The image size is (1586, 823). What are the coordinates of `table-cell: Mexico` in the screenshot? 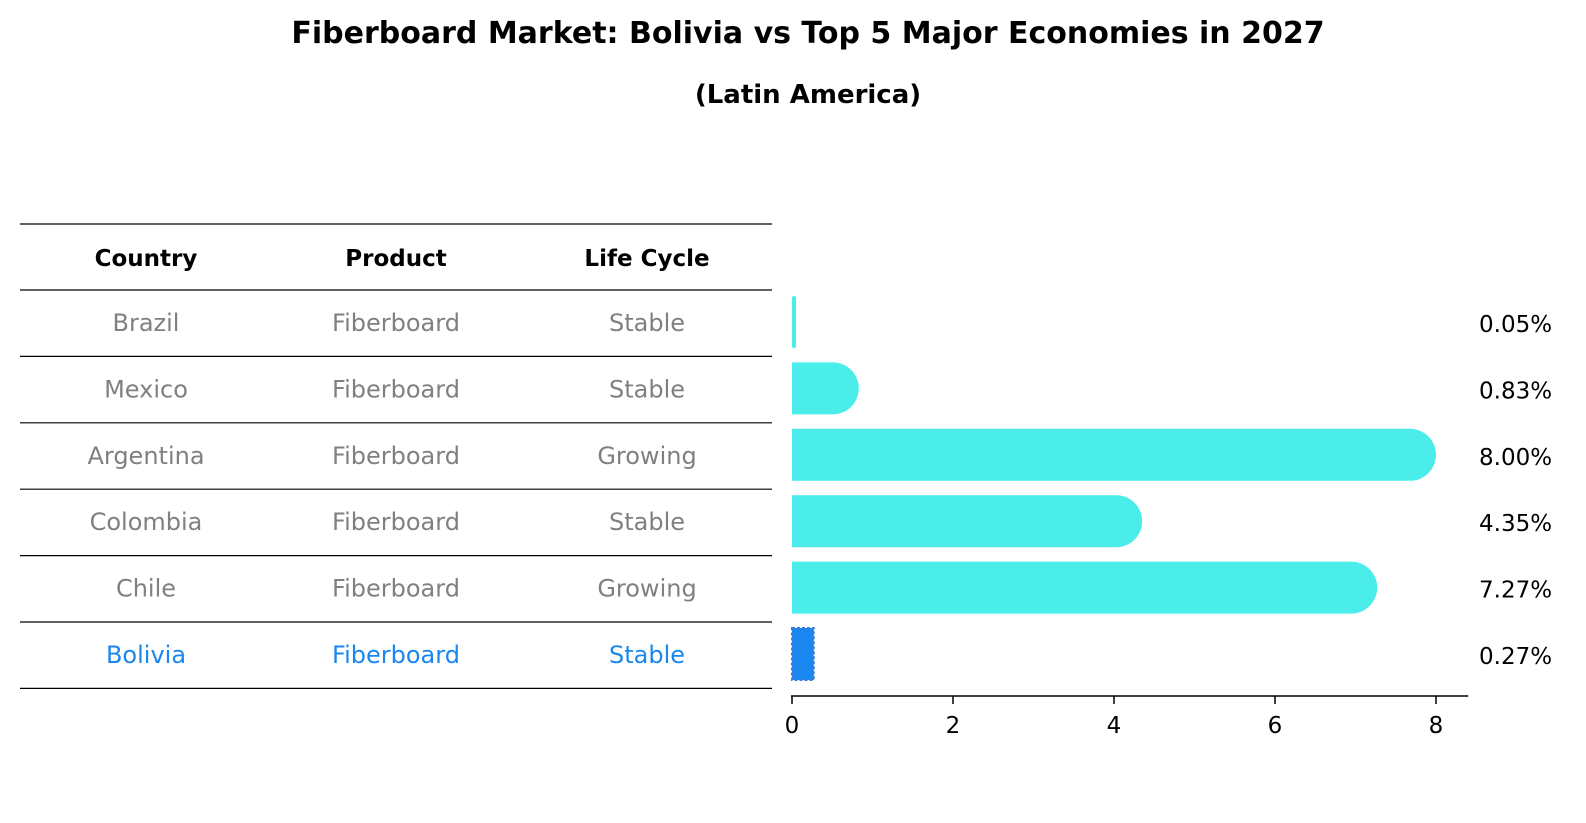 It's located at (146, 389).